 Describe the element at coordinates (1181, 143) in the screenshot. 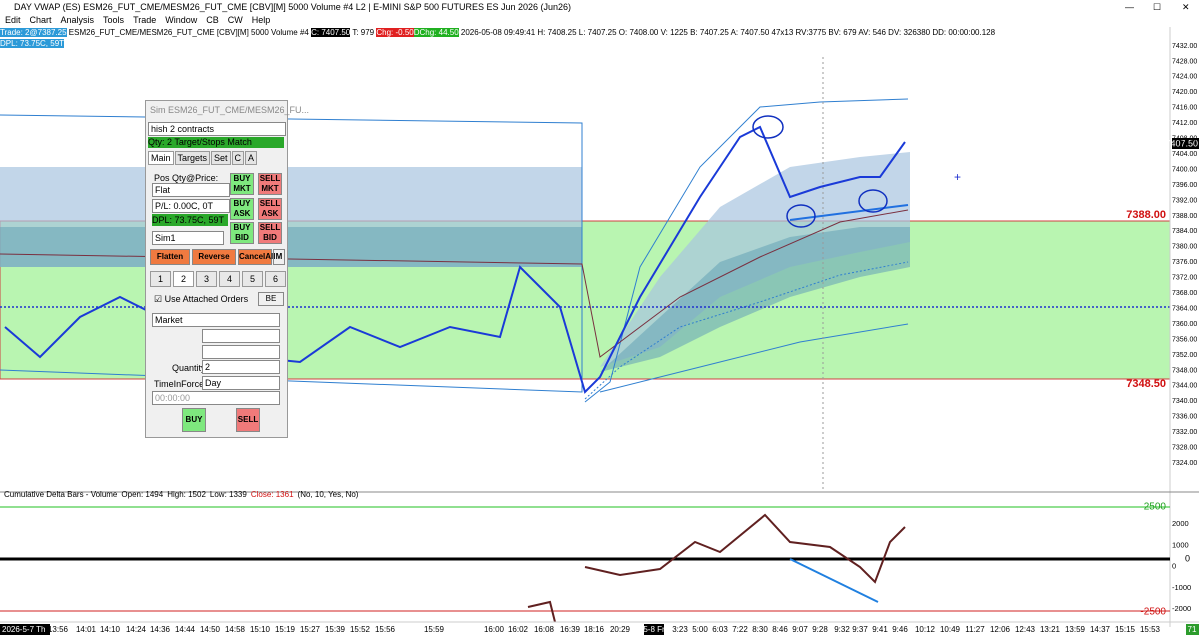

I see `last-price-label: 7407.50` at that location.